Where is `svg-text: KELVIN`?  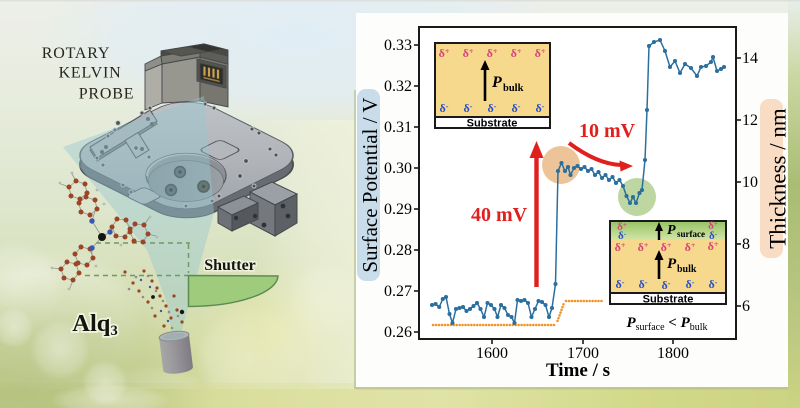
svg-text: KELVIN is located at coordinates (90, 73).